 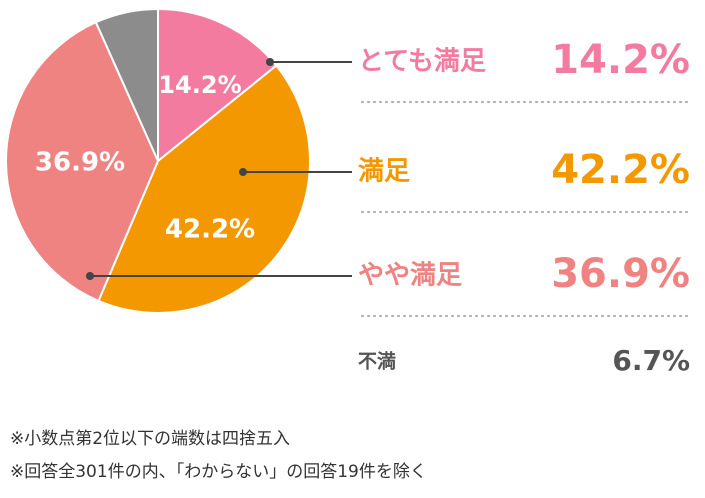 I want to click on slice-label: 42.2%, so click(x=210, y=230).